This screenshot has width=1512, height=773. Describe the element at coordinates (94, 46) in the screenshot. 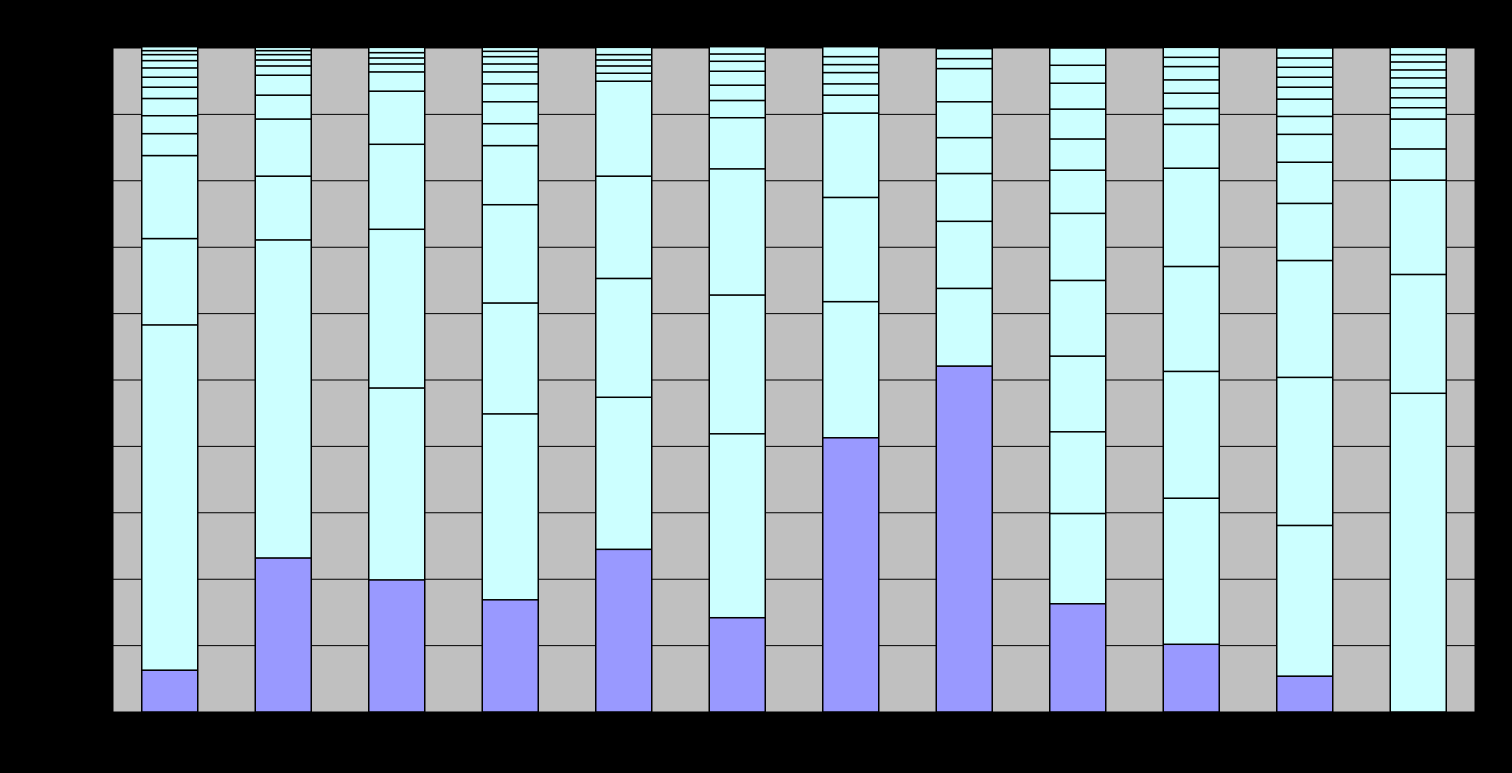

I see `y-tick-label: 100` at that location.